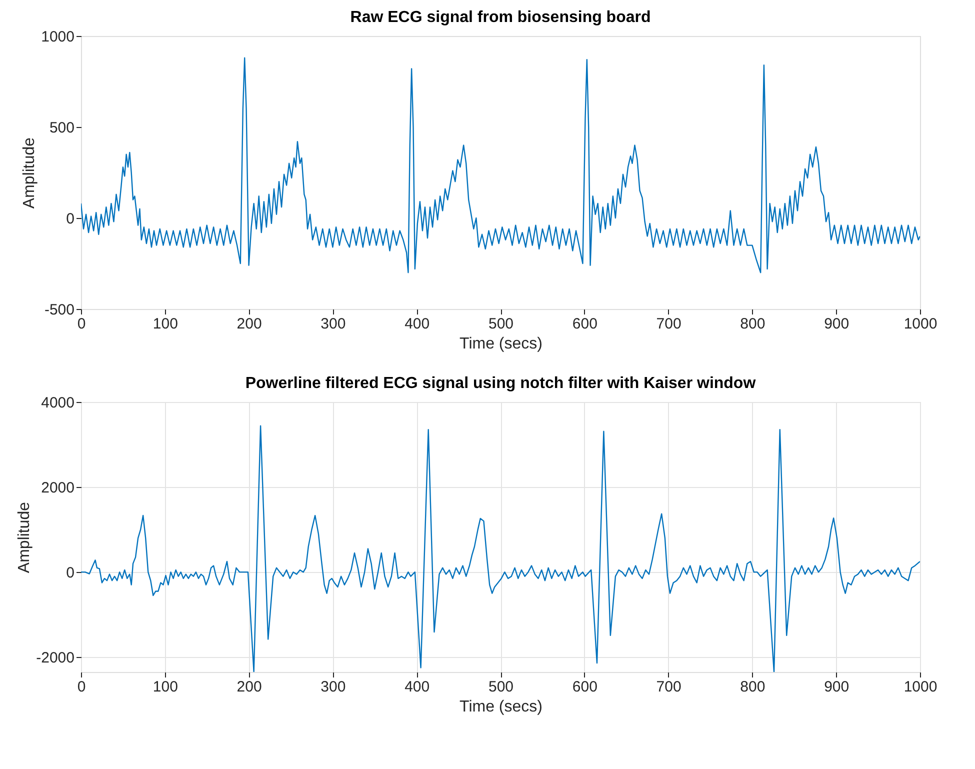  Describe the element at coordinates (57, 403) in the screenshot. I see `y-tick-label: 4000` at that location.